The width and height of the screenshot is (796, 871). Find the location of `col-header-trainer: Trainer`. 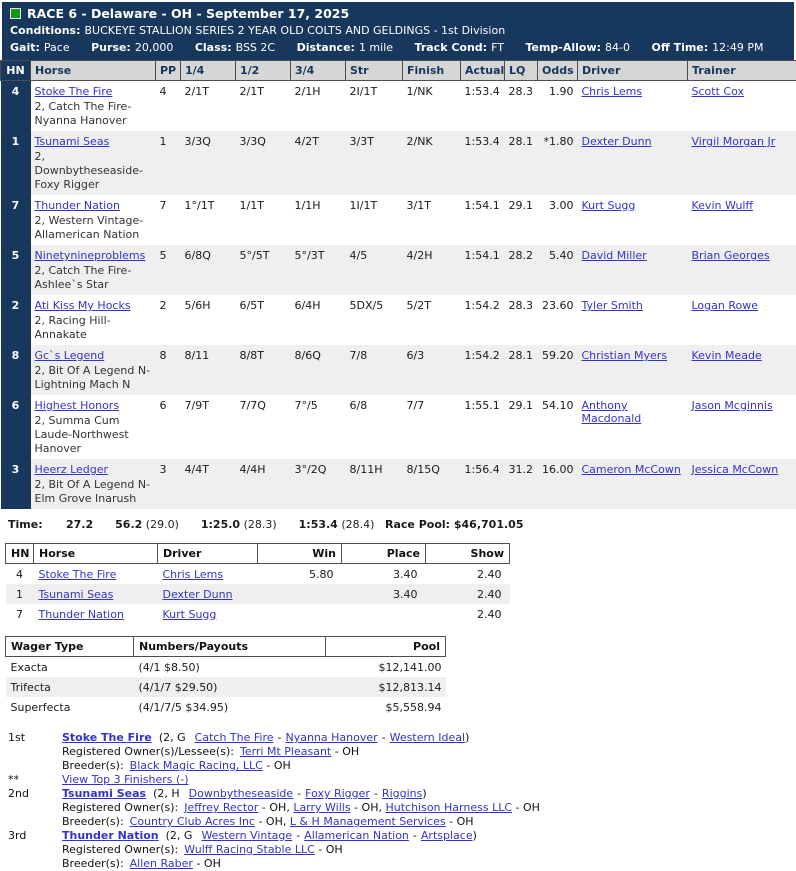

col-header-trainer: Trainer is located at coordinates (742, 71).